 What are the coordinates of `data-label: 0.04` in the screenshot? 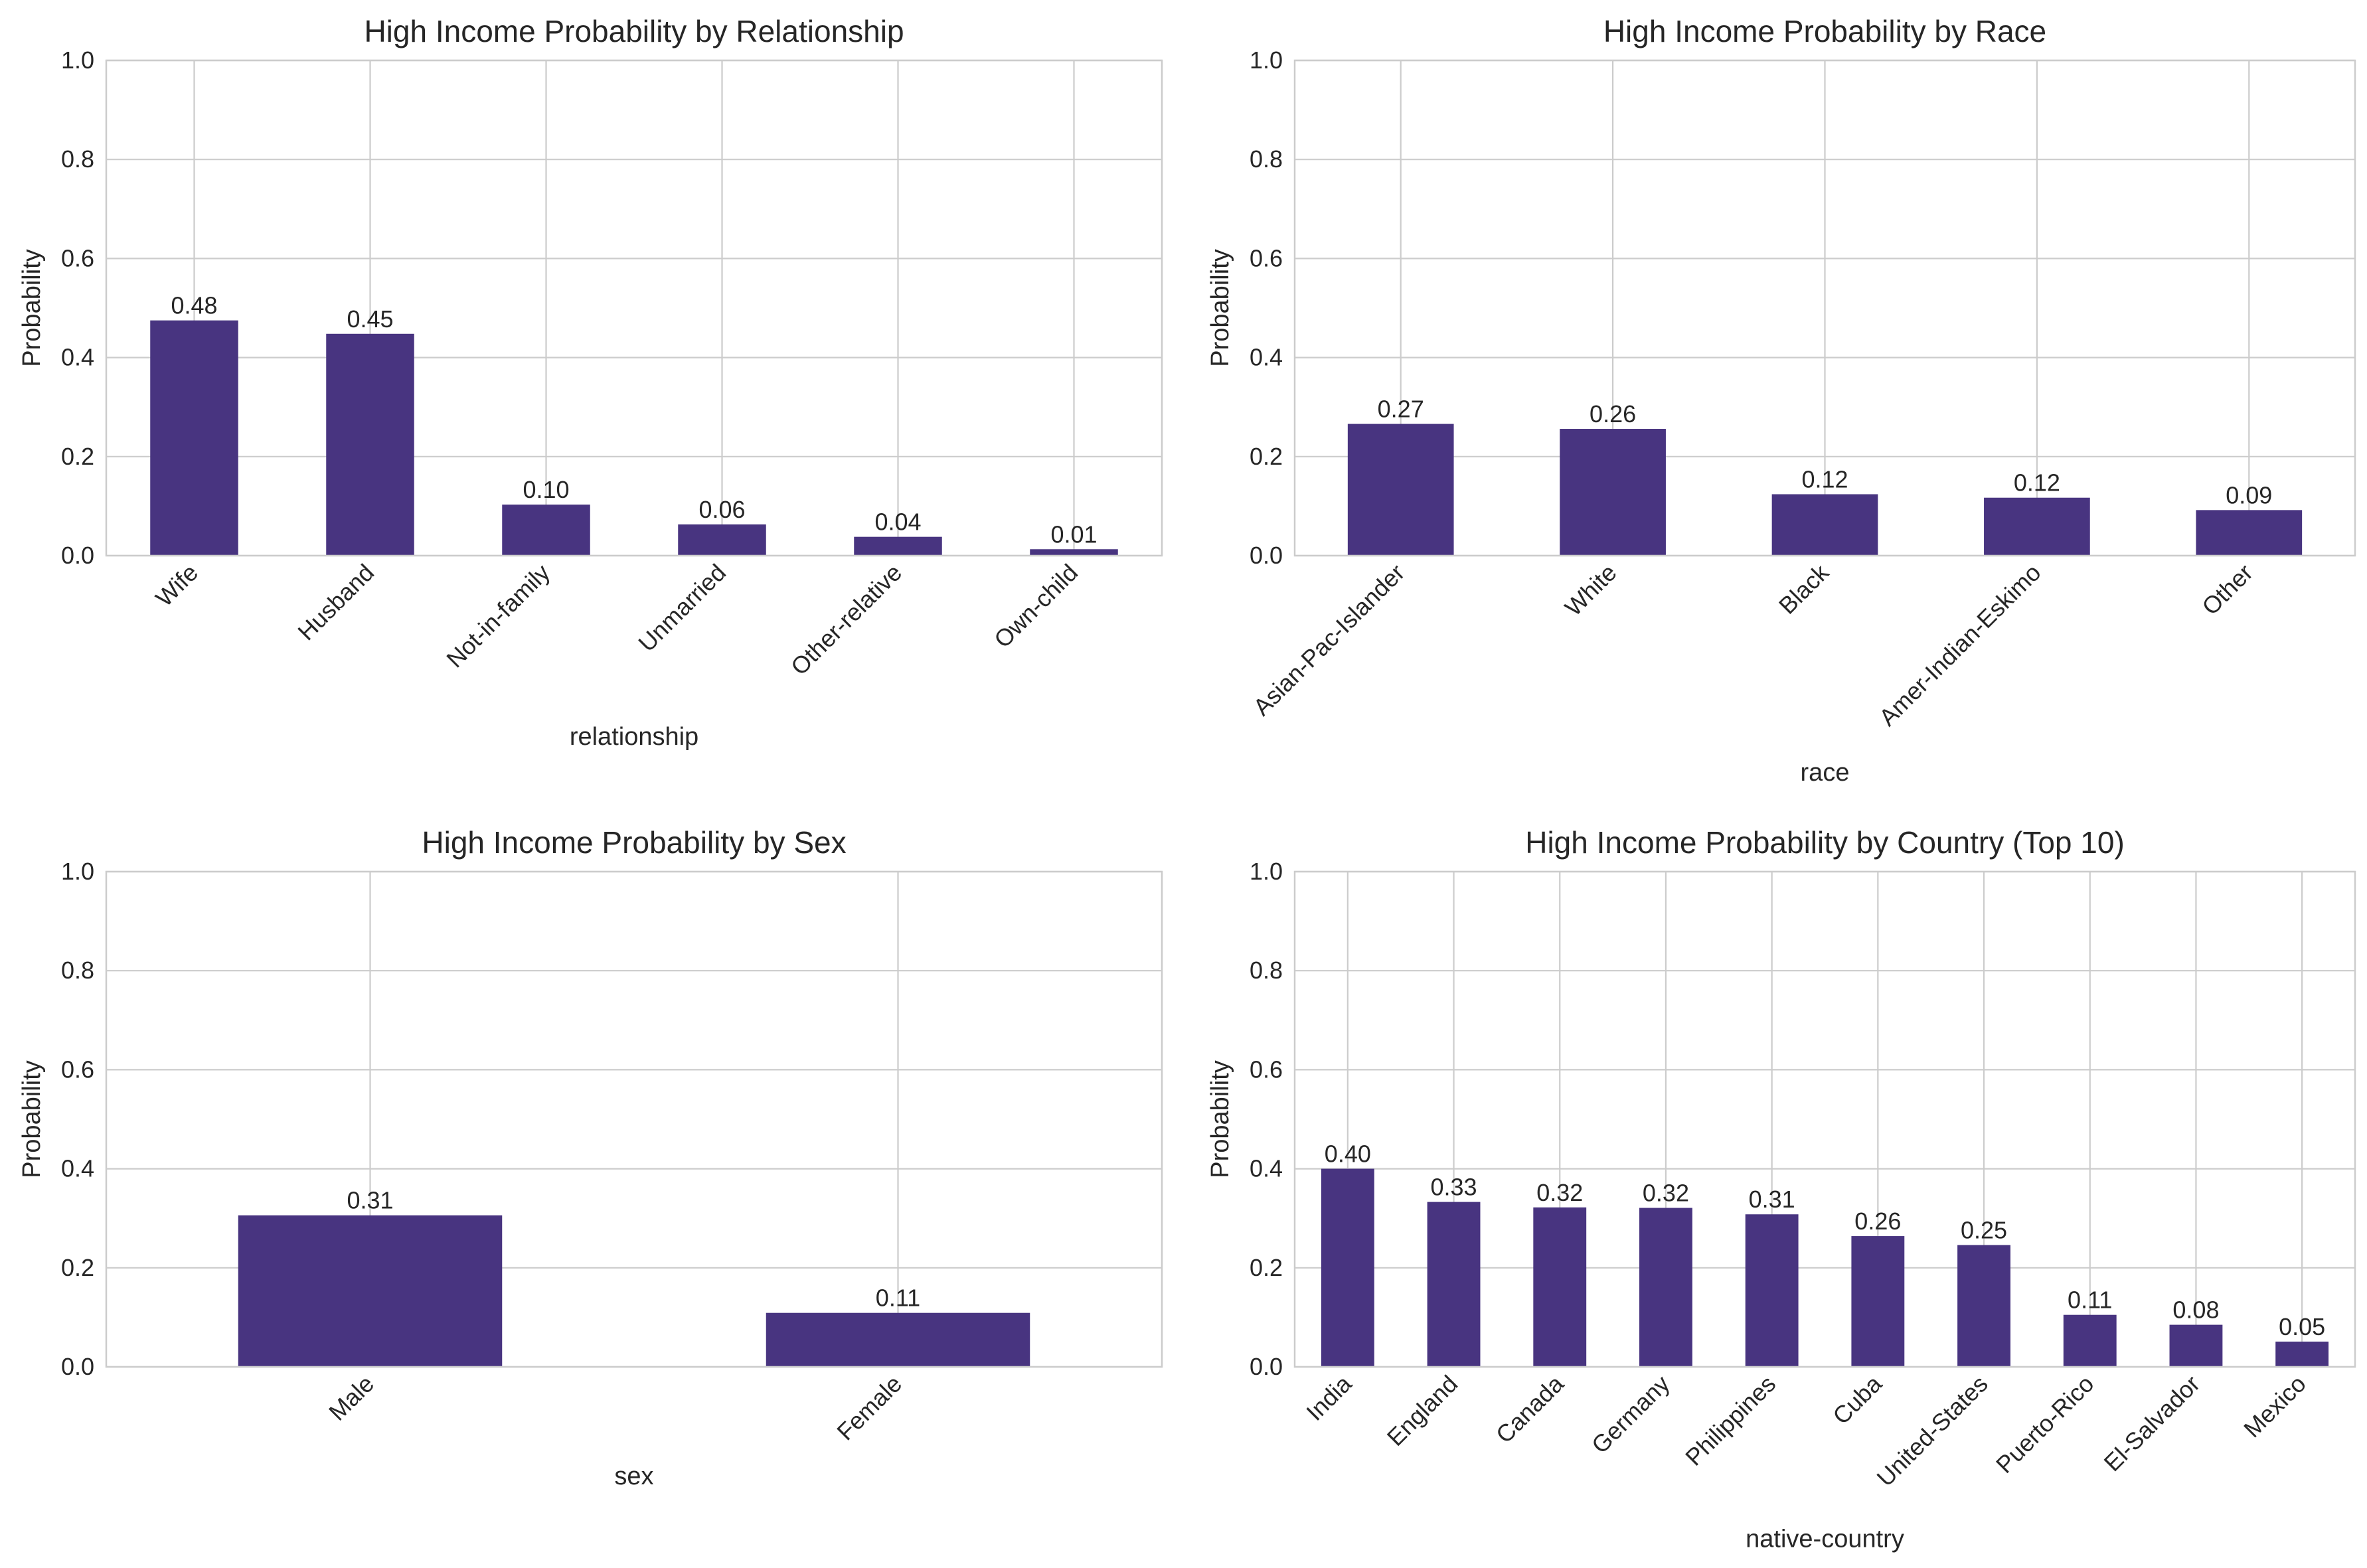 It's located at (898, 523).